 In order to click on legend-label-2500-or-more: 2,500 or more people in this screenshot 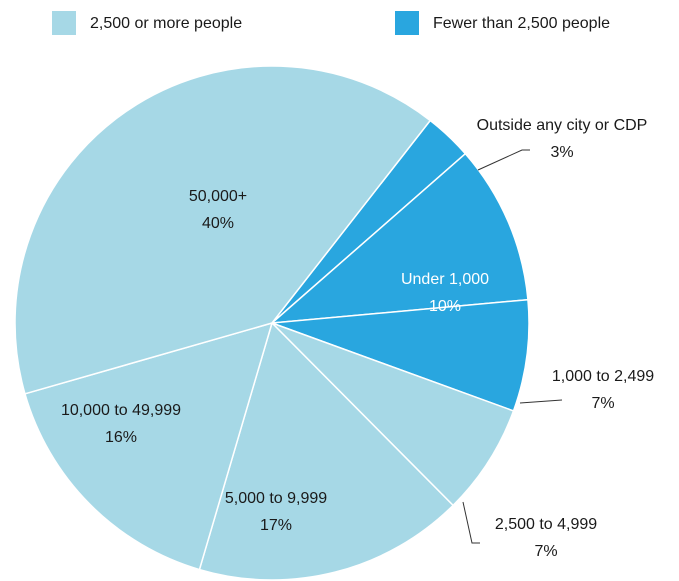, I will do `click(166, 23)`.